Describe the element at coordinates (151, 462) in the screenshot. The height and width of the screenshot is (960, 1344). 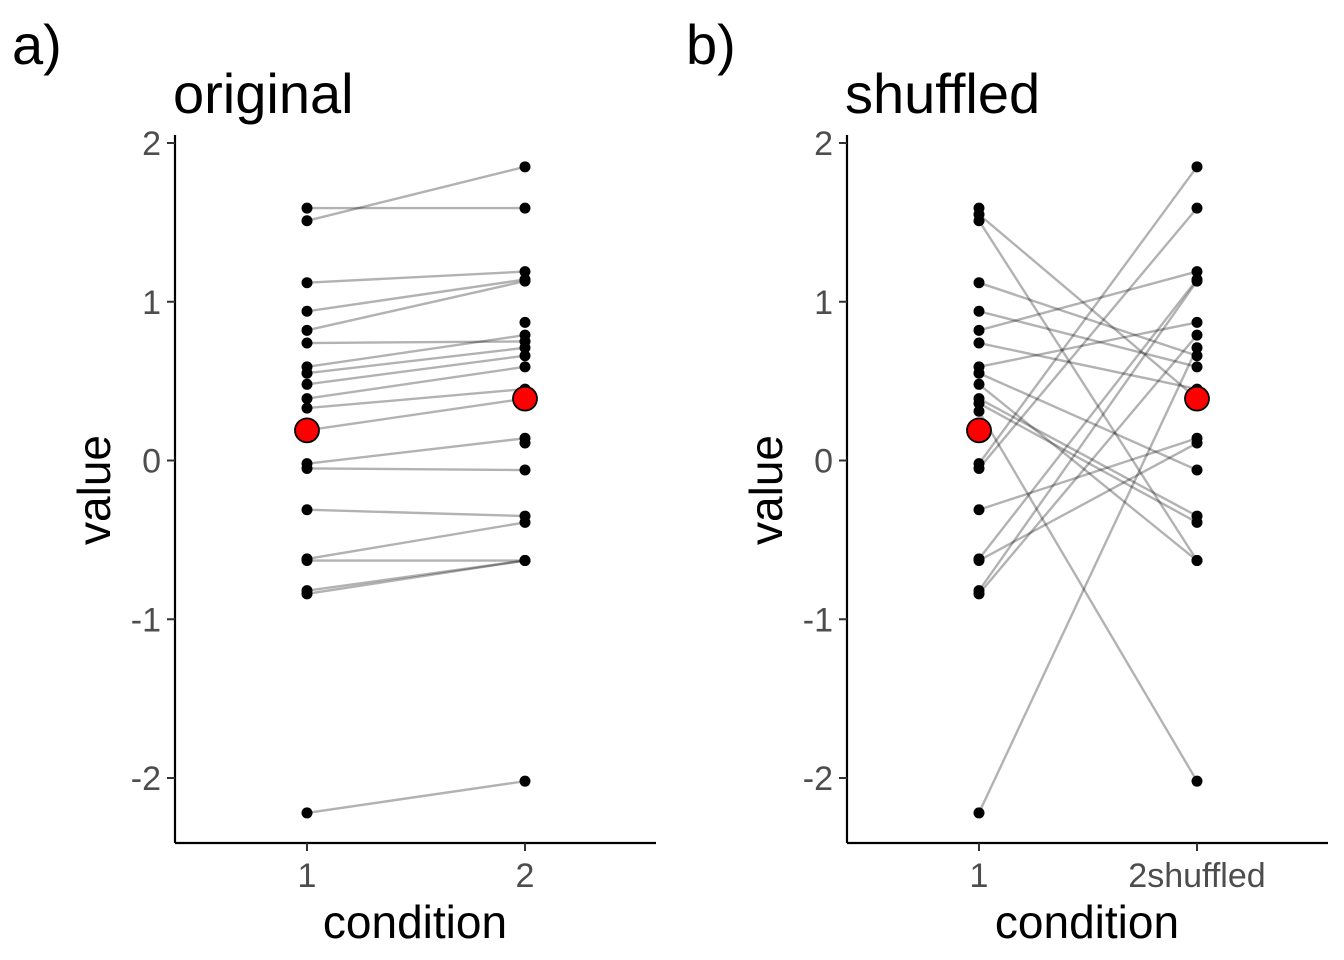
I see `y-tick-label: 0` at that location.